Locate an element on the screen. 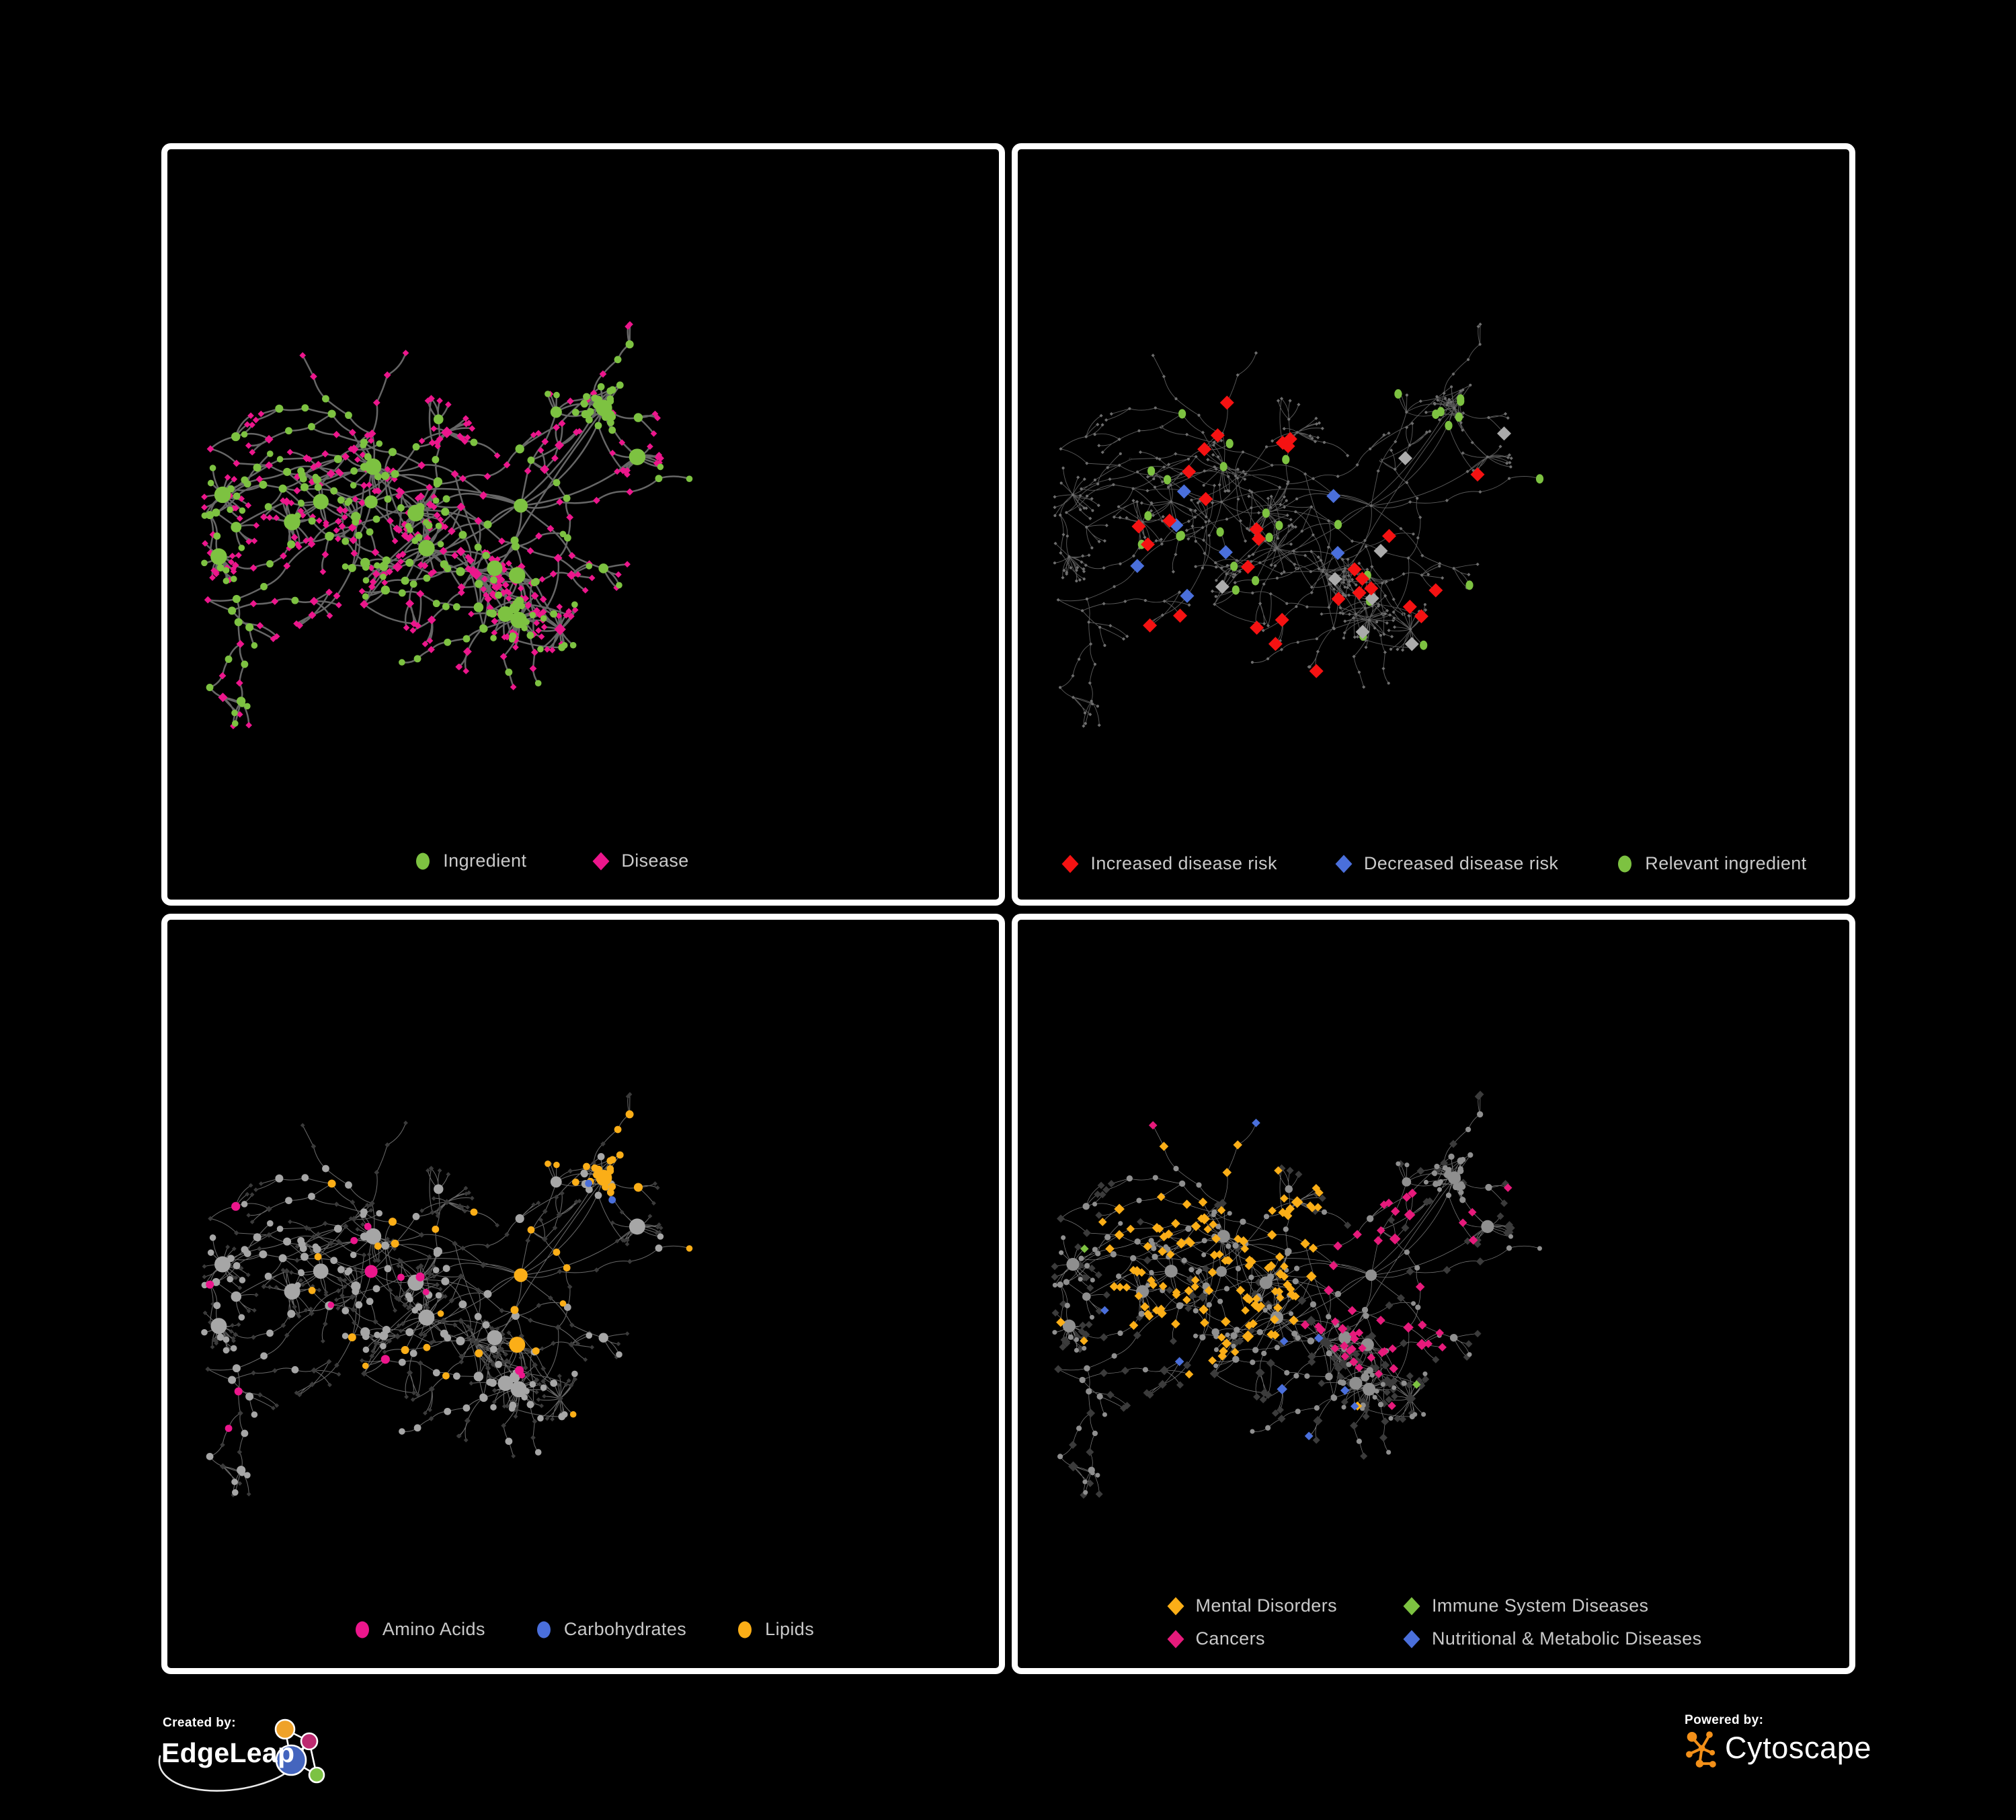  legend-label: Cancers is located at coordinates (1230, 1638).